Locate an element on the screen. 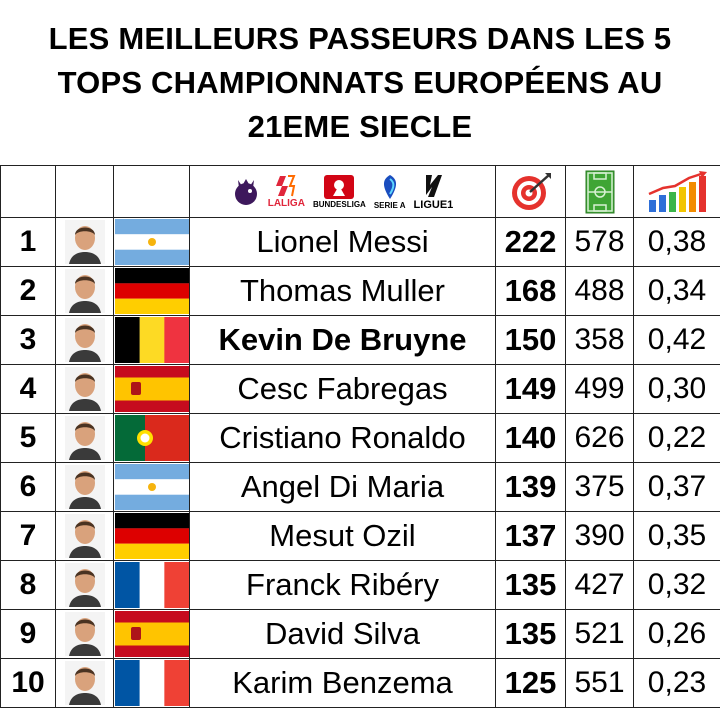 The image size is (720, 711). assists-value: 140 is located at coordinates (531, 438).